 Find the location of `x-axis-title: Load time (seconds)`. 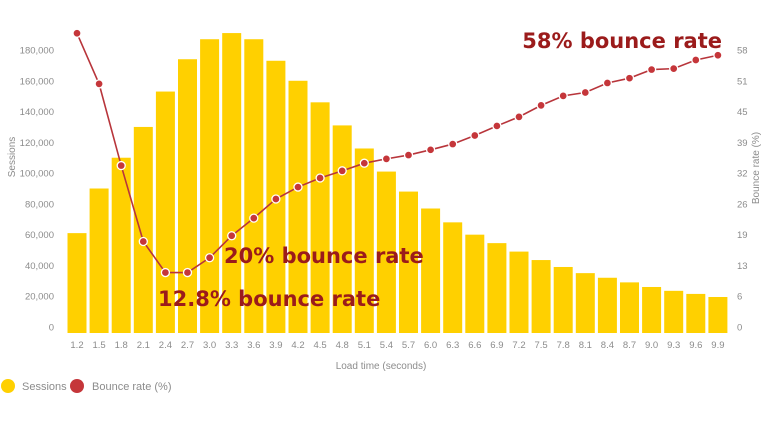

x-axis-title: Load time (seconds) is located at coordinates (381, 366).